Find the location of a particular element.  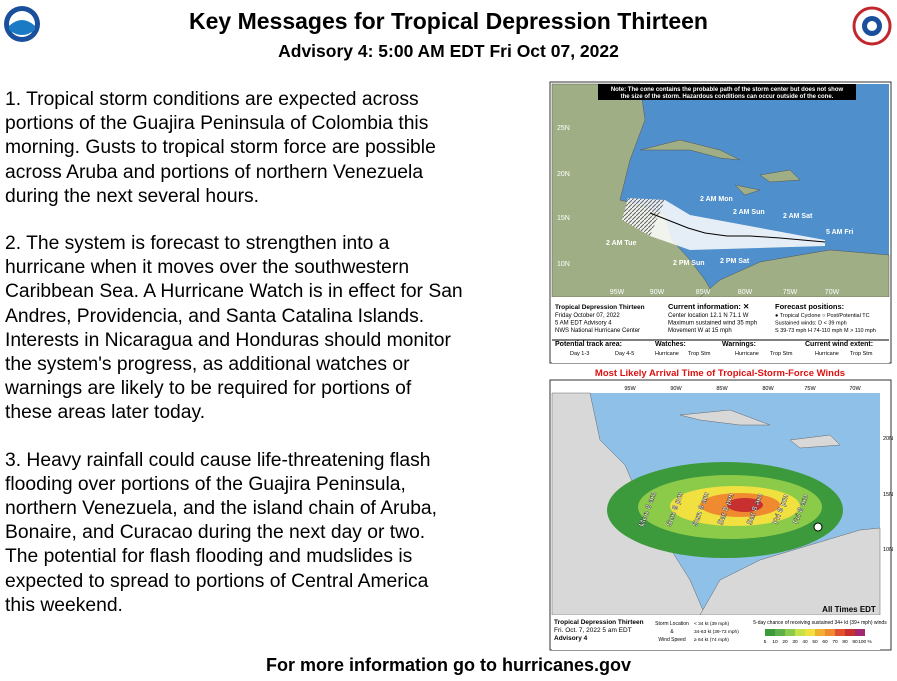

legend-title: Current wind extent: is located at coordinates (839, 344).